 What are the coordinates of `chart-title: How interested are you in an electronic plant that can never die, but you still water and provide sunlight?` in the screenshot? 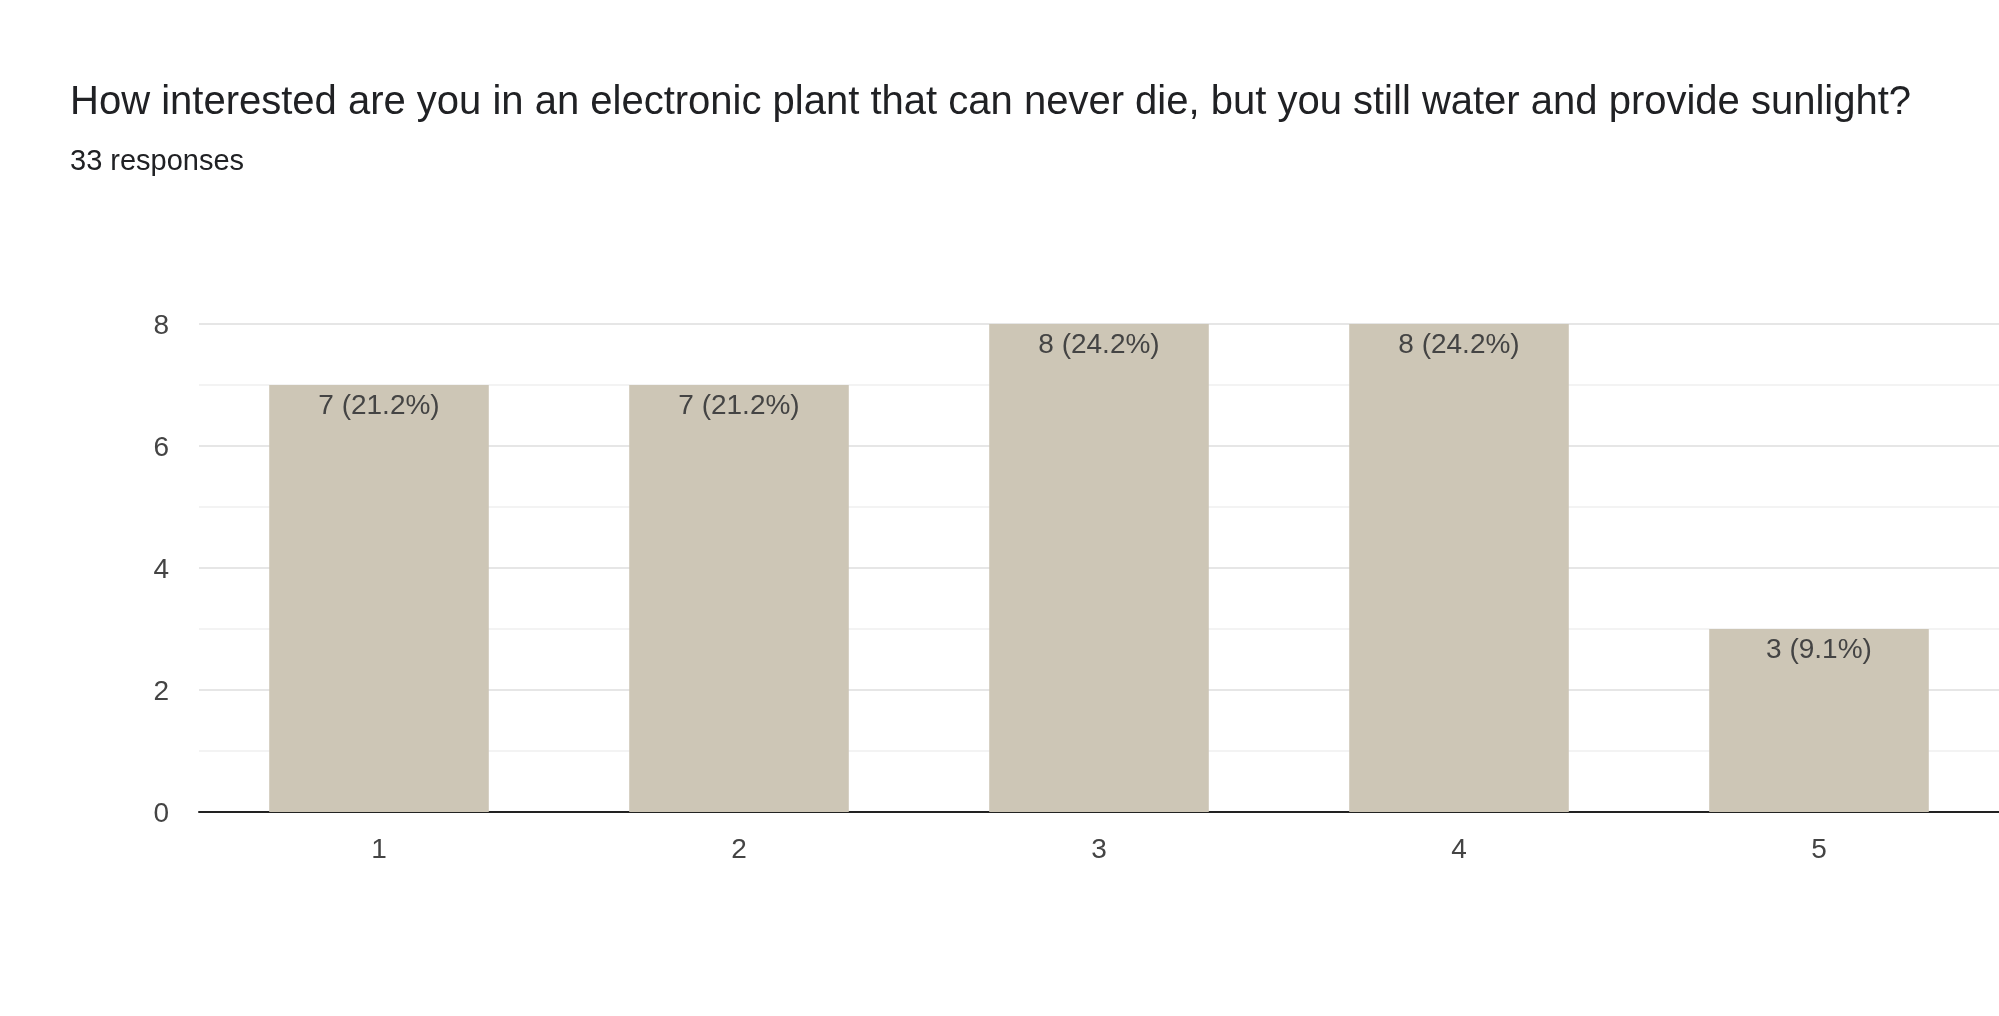 It's located at (991, 100).